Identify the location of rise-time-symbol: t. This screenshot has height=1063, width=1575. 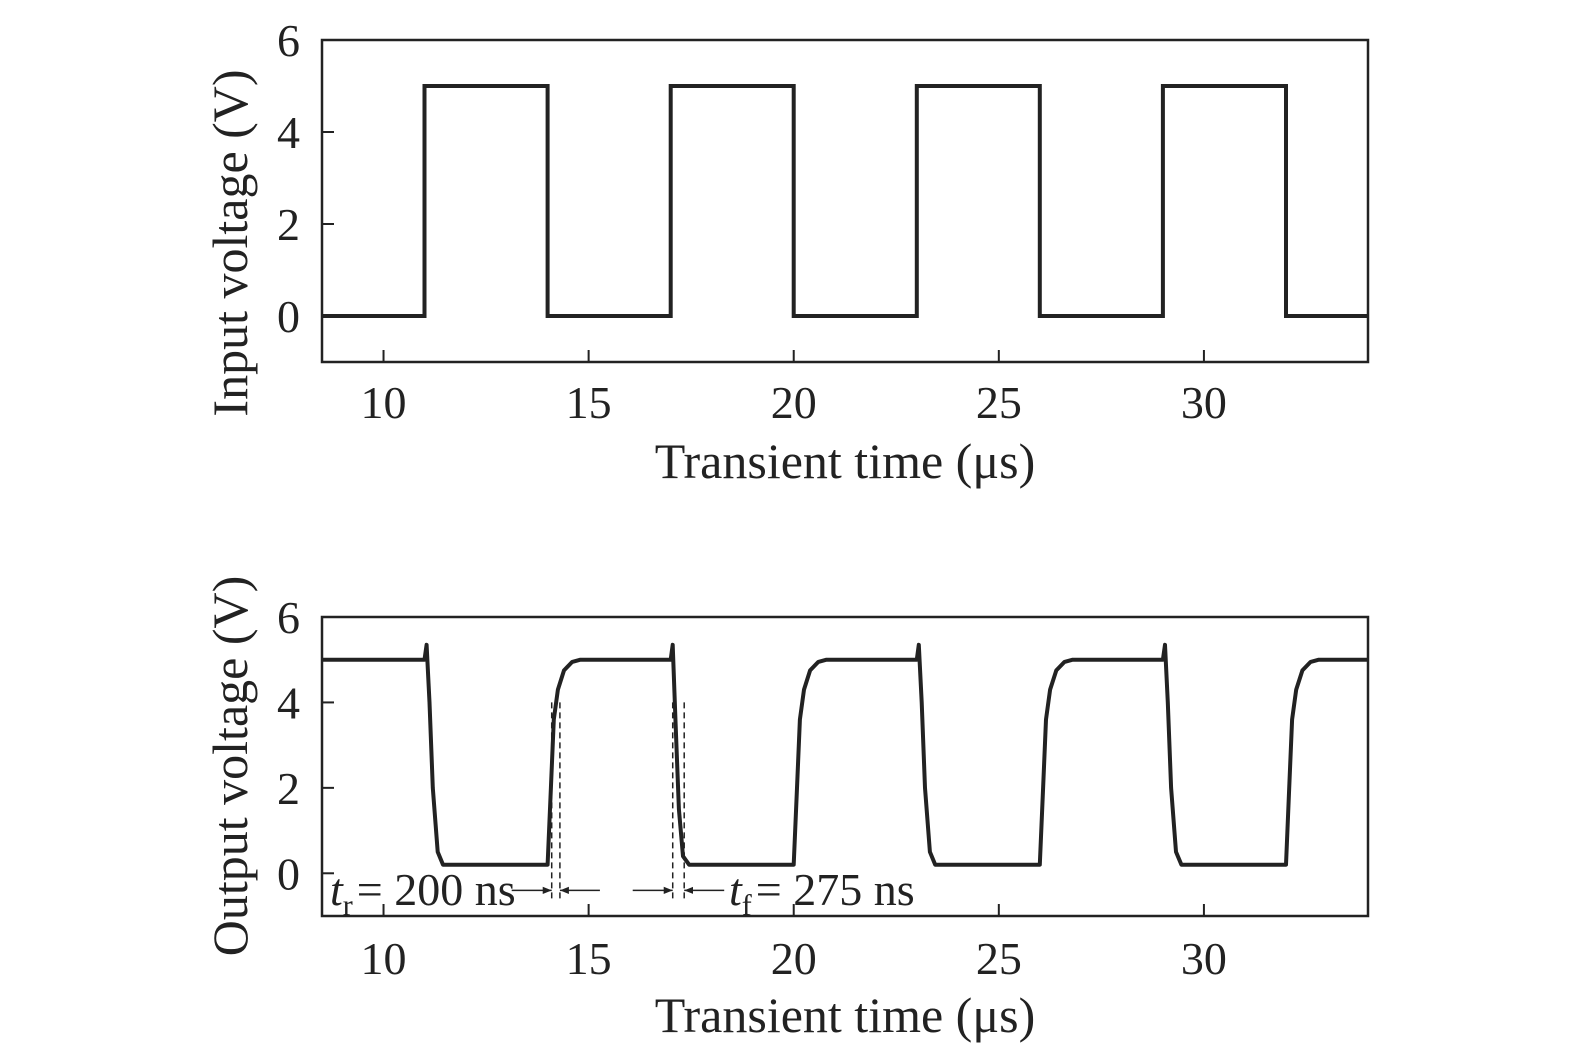
(337, 889).